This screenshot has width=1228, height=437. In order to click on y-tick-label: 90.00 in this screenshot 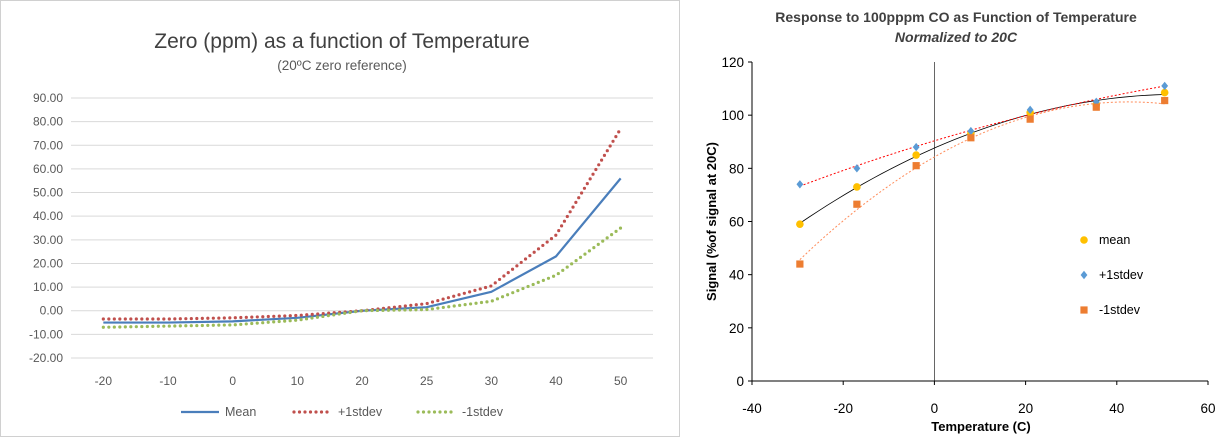, I will do `click(48, 98)`.